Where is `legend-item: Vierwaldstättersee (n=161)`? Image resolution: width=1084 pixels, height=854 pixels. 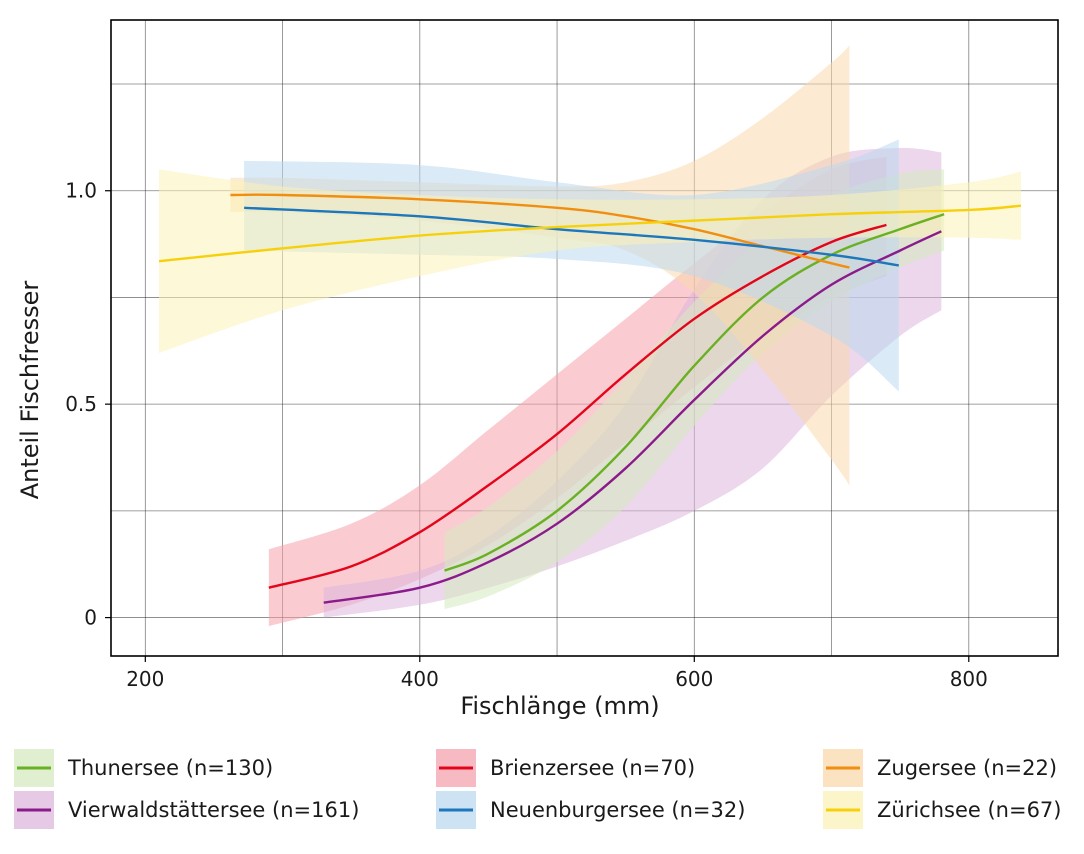 legend-item: Vierwaldstättersee (n=161) is located at coordinates (186, 810).